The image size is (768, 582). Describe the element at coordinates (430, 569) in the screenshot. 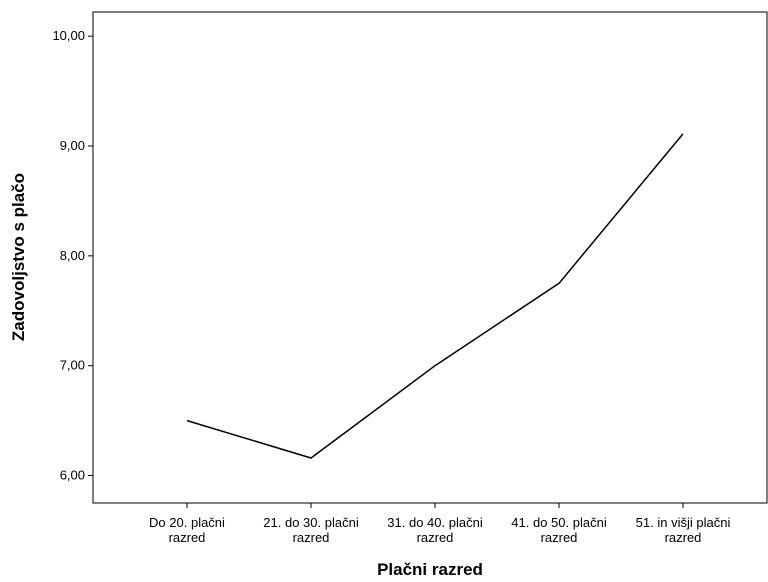

I see `x-axis-title: Plačni razred` at that location.